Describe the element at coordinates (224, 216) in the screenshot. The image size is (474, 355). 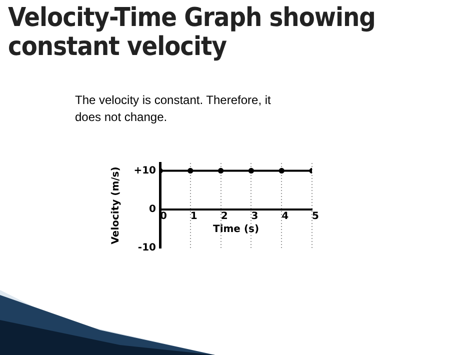
I see `x-tick-label: 2` at that location.